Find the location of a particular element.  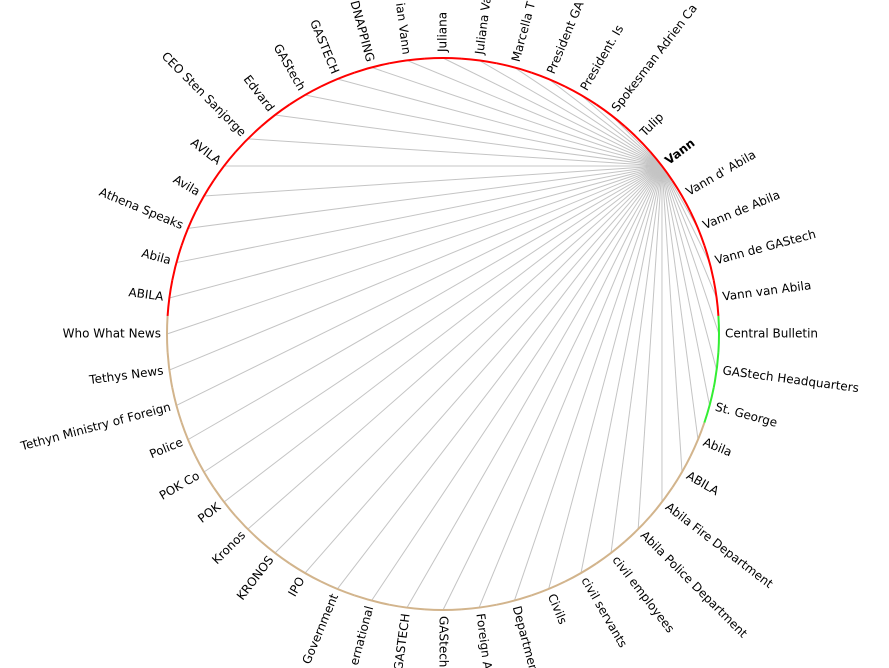

arc-segment-vann-de-abila is located at coordinates (697, 228).